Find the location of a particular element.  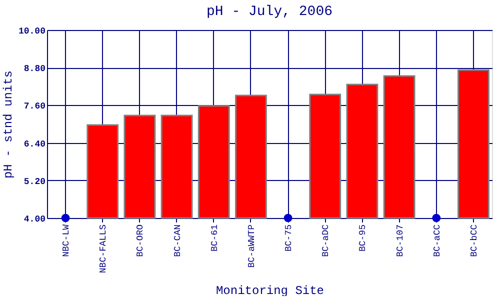

y-tick-label: 10.00 is located at coordinates (32, 31).